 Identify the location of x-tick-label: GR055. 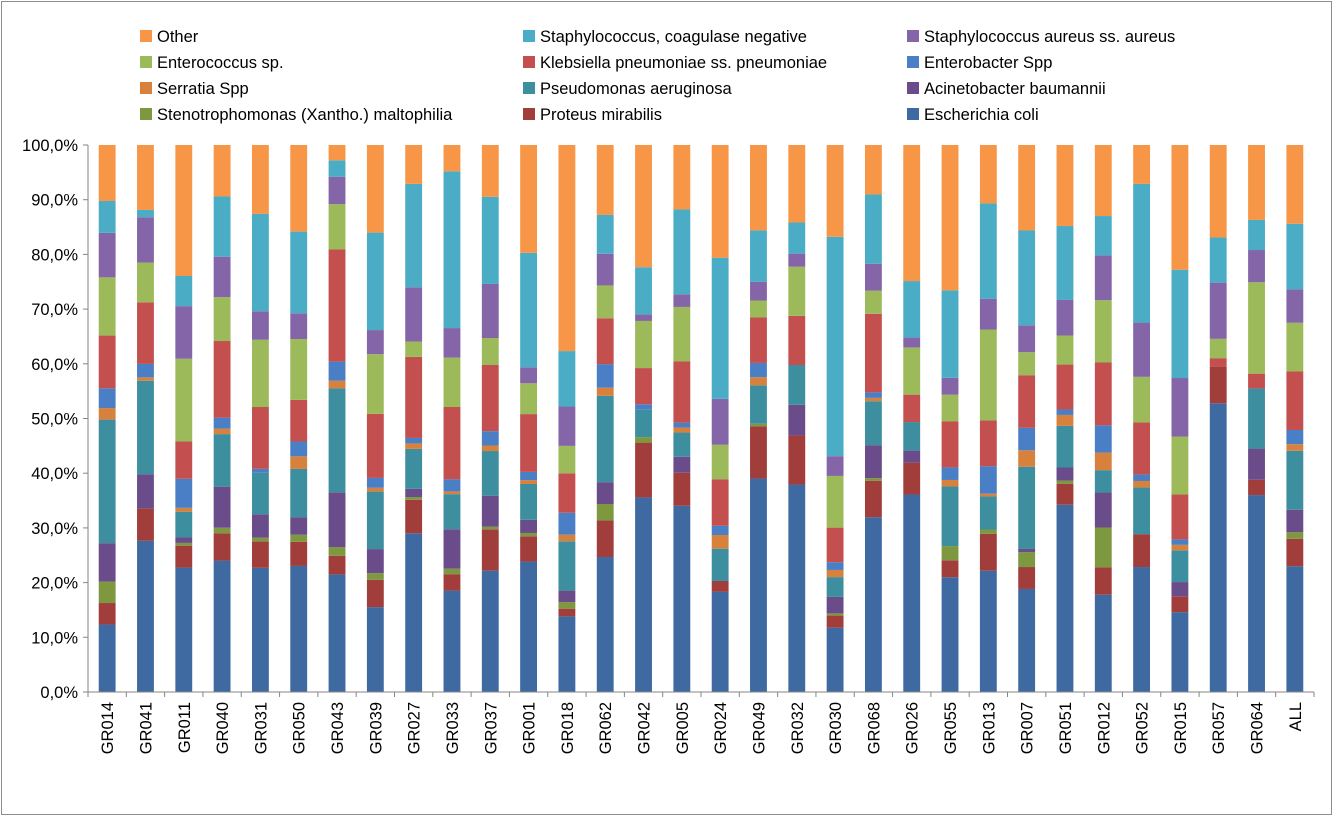
(951, 728).